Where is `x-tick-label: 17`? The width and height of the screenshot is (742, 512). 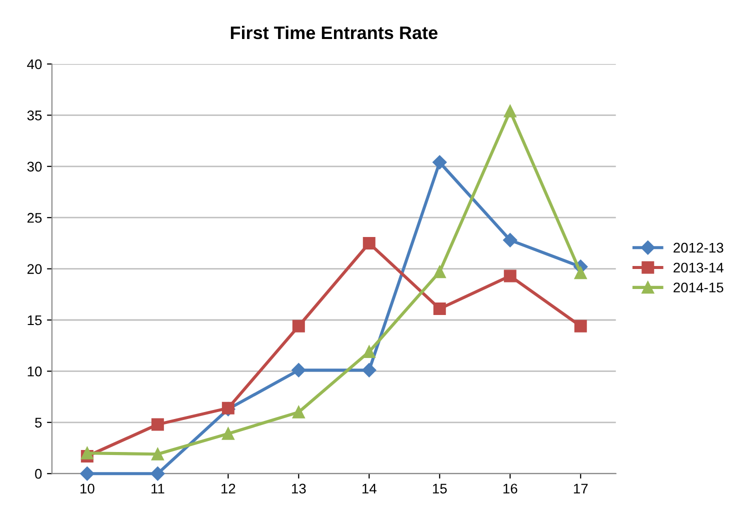 x-tick-label: 17 is located at coordinates (581, 489).